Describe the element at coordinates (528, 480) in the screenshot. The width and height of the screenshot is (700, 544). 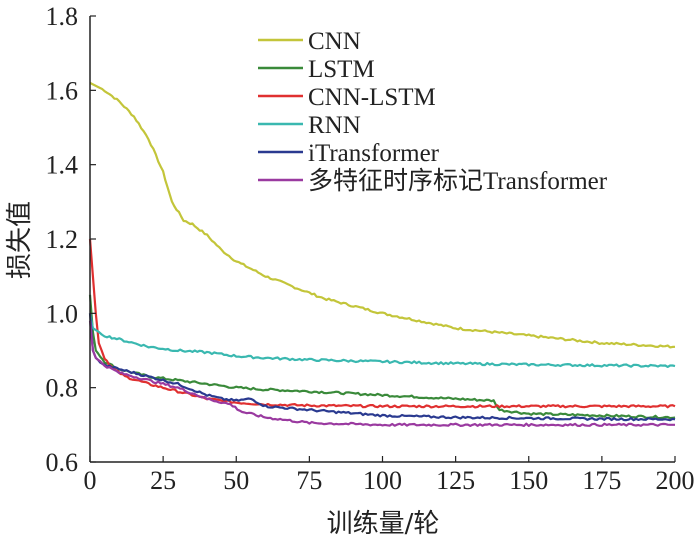
I see `x-tick-label: 150` at that location.